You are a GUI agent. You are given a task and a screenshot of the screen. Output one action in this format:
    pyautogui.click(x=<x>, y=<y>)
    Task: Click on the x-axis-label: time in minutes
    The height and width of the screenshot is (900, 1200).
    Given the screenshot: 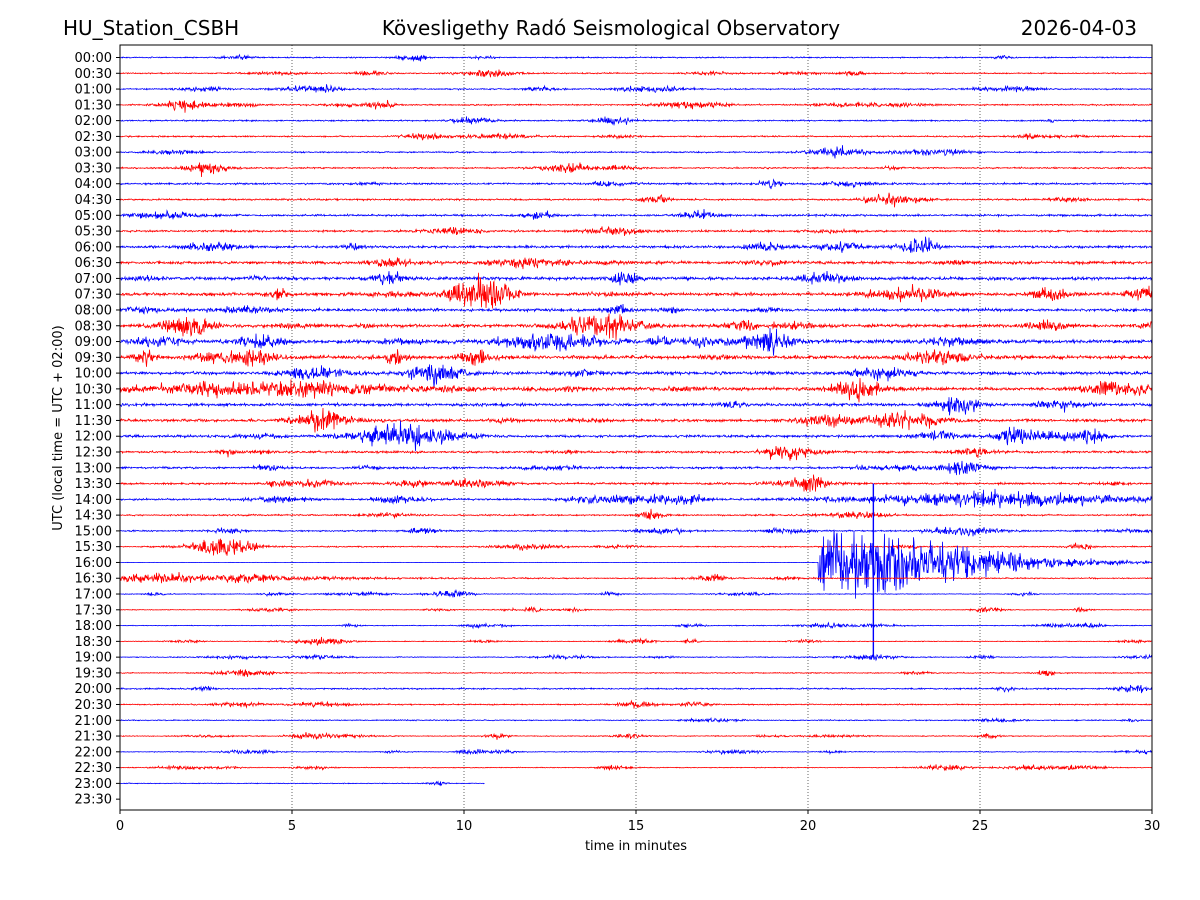 What is the action you would take?
    pyautogui.click(x=636, y=846)
    